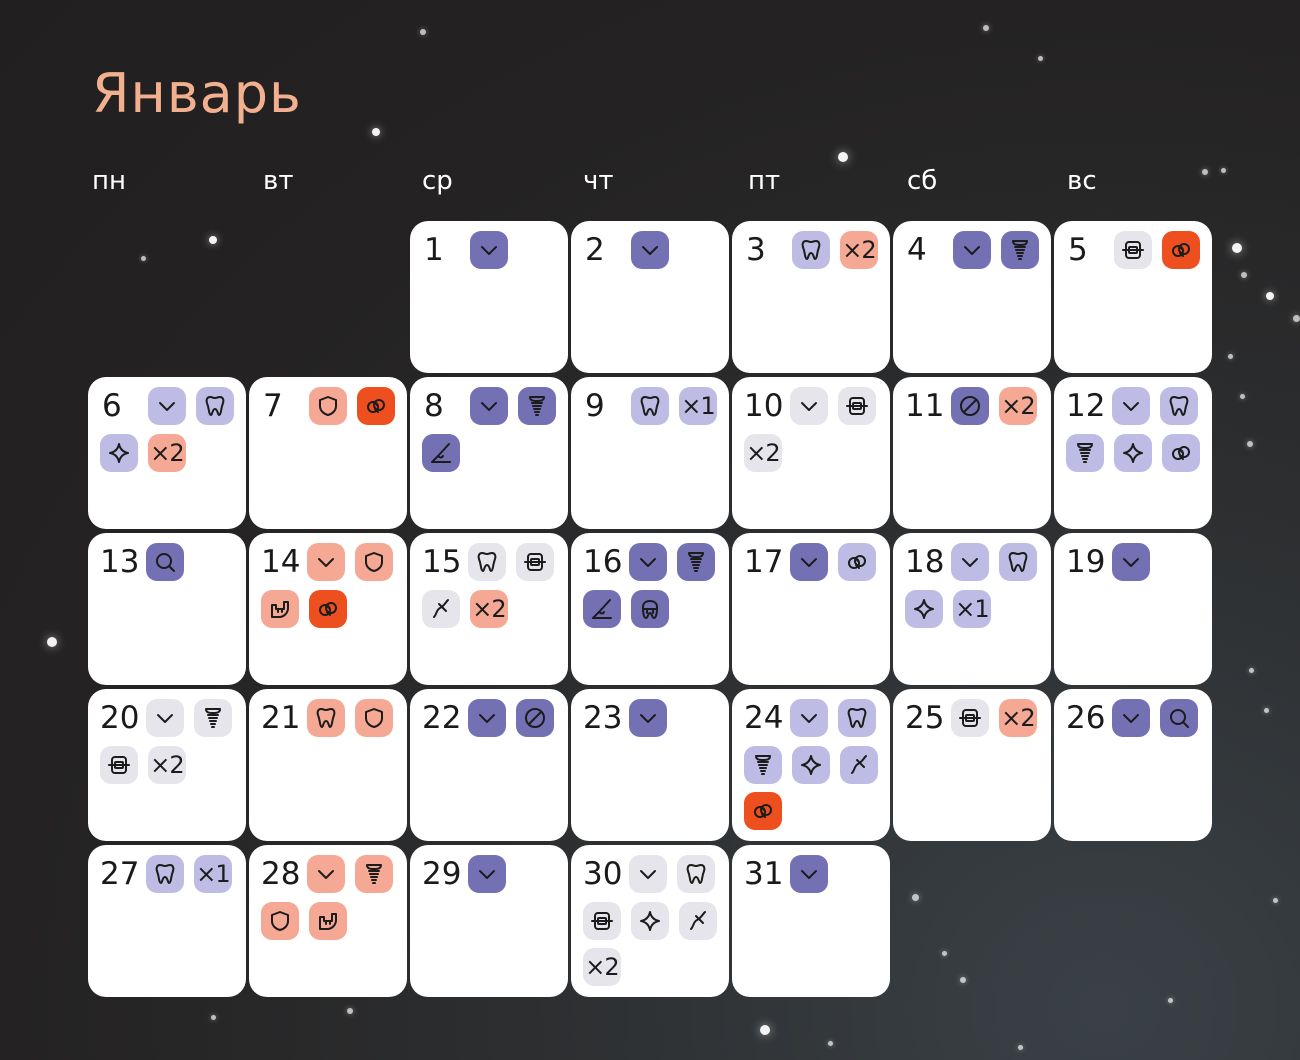  I want to click on day-cell-18: 18 ×1, so click(972, 609).